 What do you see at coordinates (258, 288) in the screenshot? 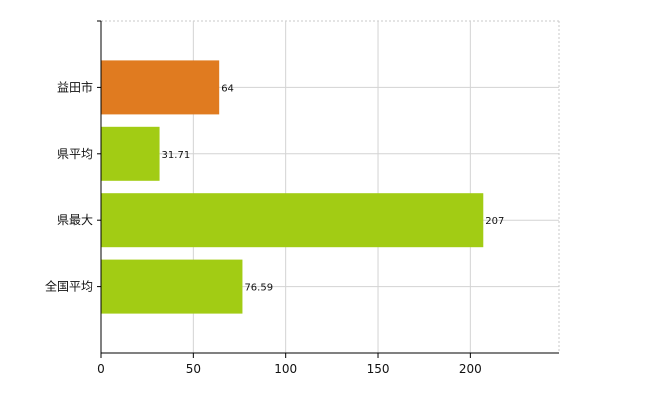
I see `data-label: 76.59` at bounding box center [258, 288].